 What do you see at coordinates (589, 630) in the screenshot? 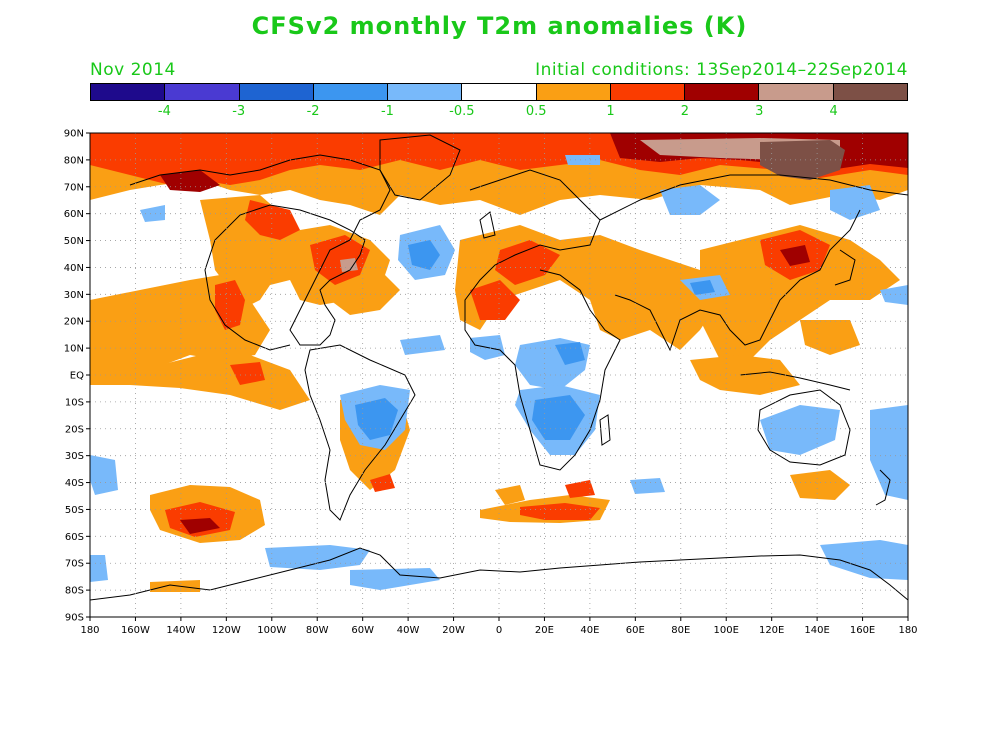
I see `longitude-label: 40E` at bounding box center [589, 630].